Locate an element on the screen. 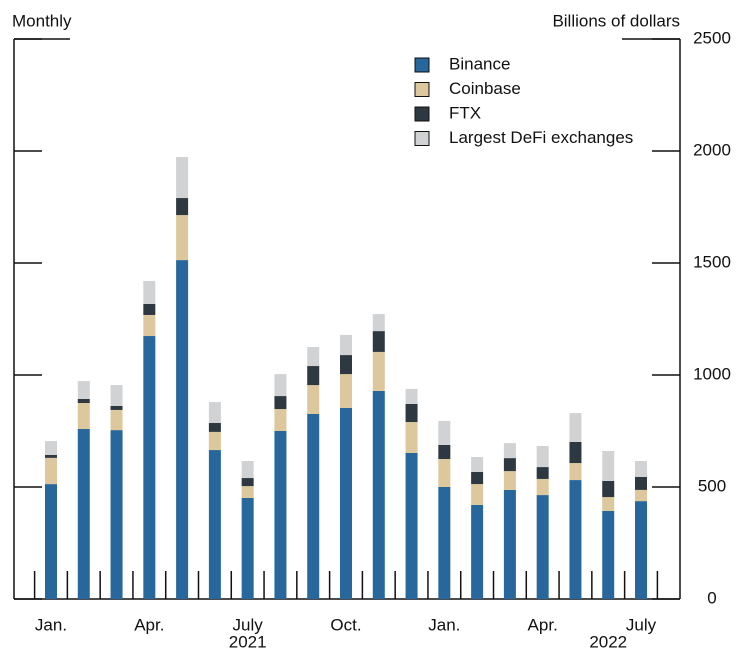  y-tick-label: 0 is located at coordinates (711, 597).